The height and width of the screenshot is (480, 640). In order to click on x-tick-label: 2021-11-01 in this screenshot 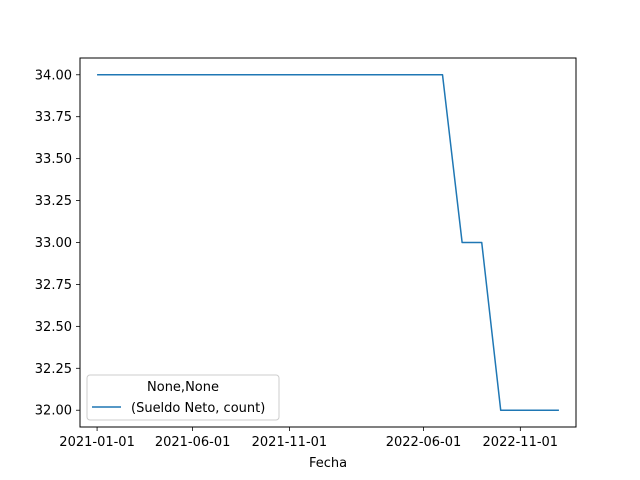, I will do `click(290, 442)`.